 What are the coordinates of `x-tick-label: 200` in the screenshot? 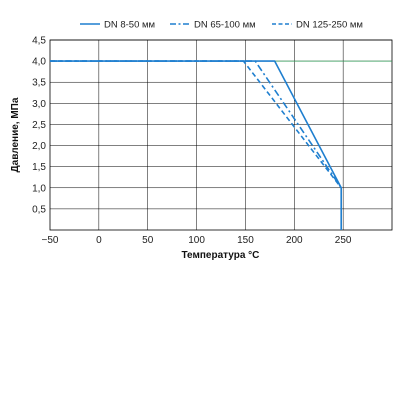 It's located at (294, 240).